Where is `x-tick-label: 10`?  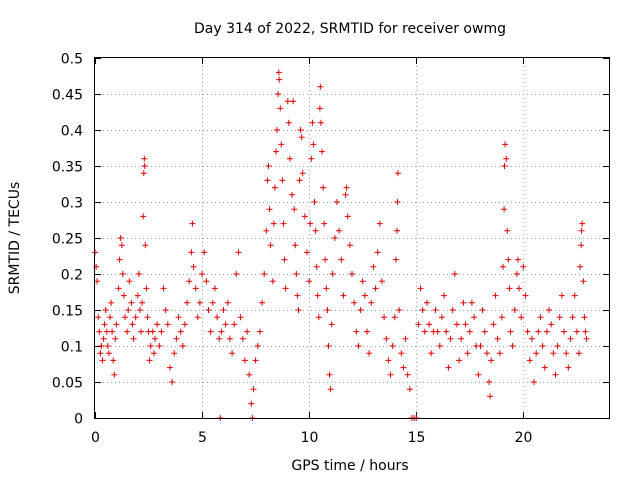 x-tick-label: 10 is located at coordinates (310, 438).